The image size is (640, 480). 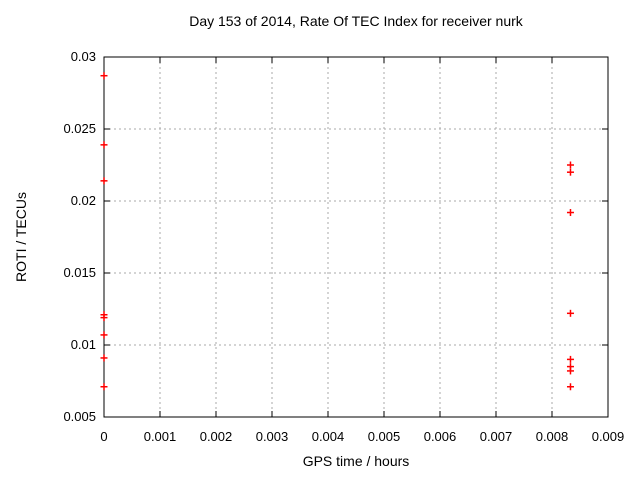 What do you see at coordinates (608, 436) in the screenshot?
I see `x-tick-label: 0.009` at bounding box center [608, 436].